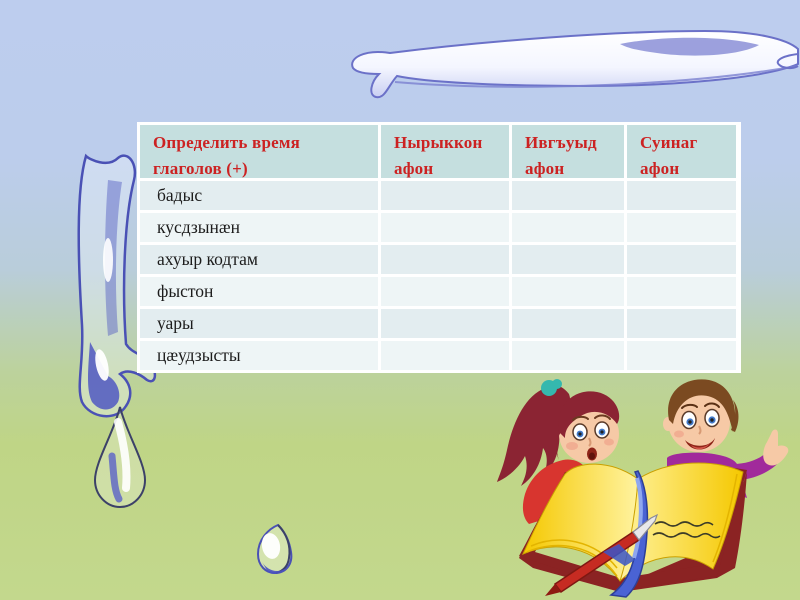  What do you see at coordinates (568, 151) in the screenshot?
I see `header-past-tense: Ивгъуыд афон` at bounding box center [568, 151].